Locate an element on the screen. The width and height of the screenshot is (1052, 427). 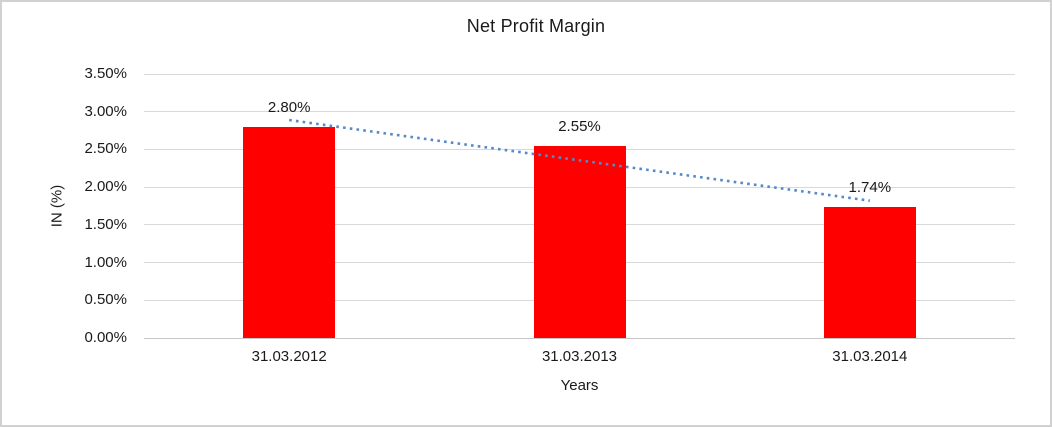
chart-title: Net Profit Margin is located at coordinates (536, 26).